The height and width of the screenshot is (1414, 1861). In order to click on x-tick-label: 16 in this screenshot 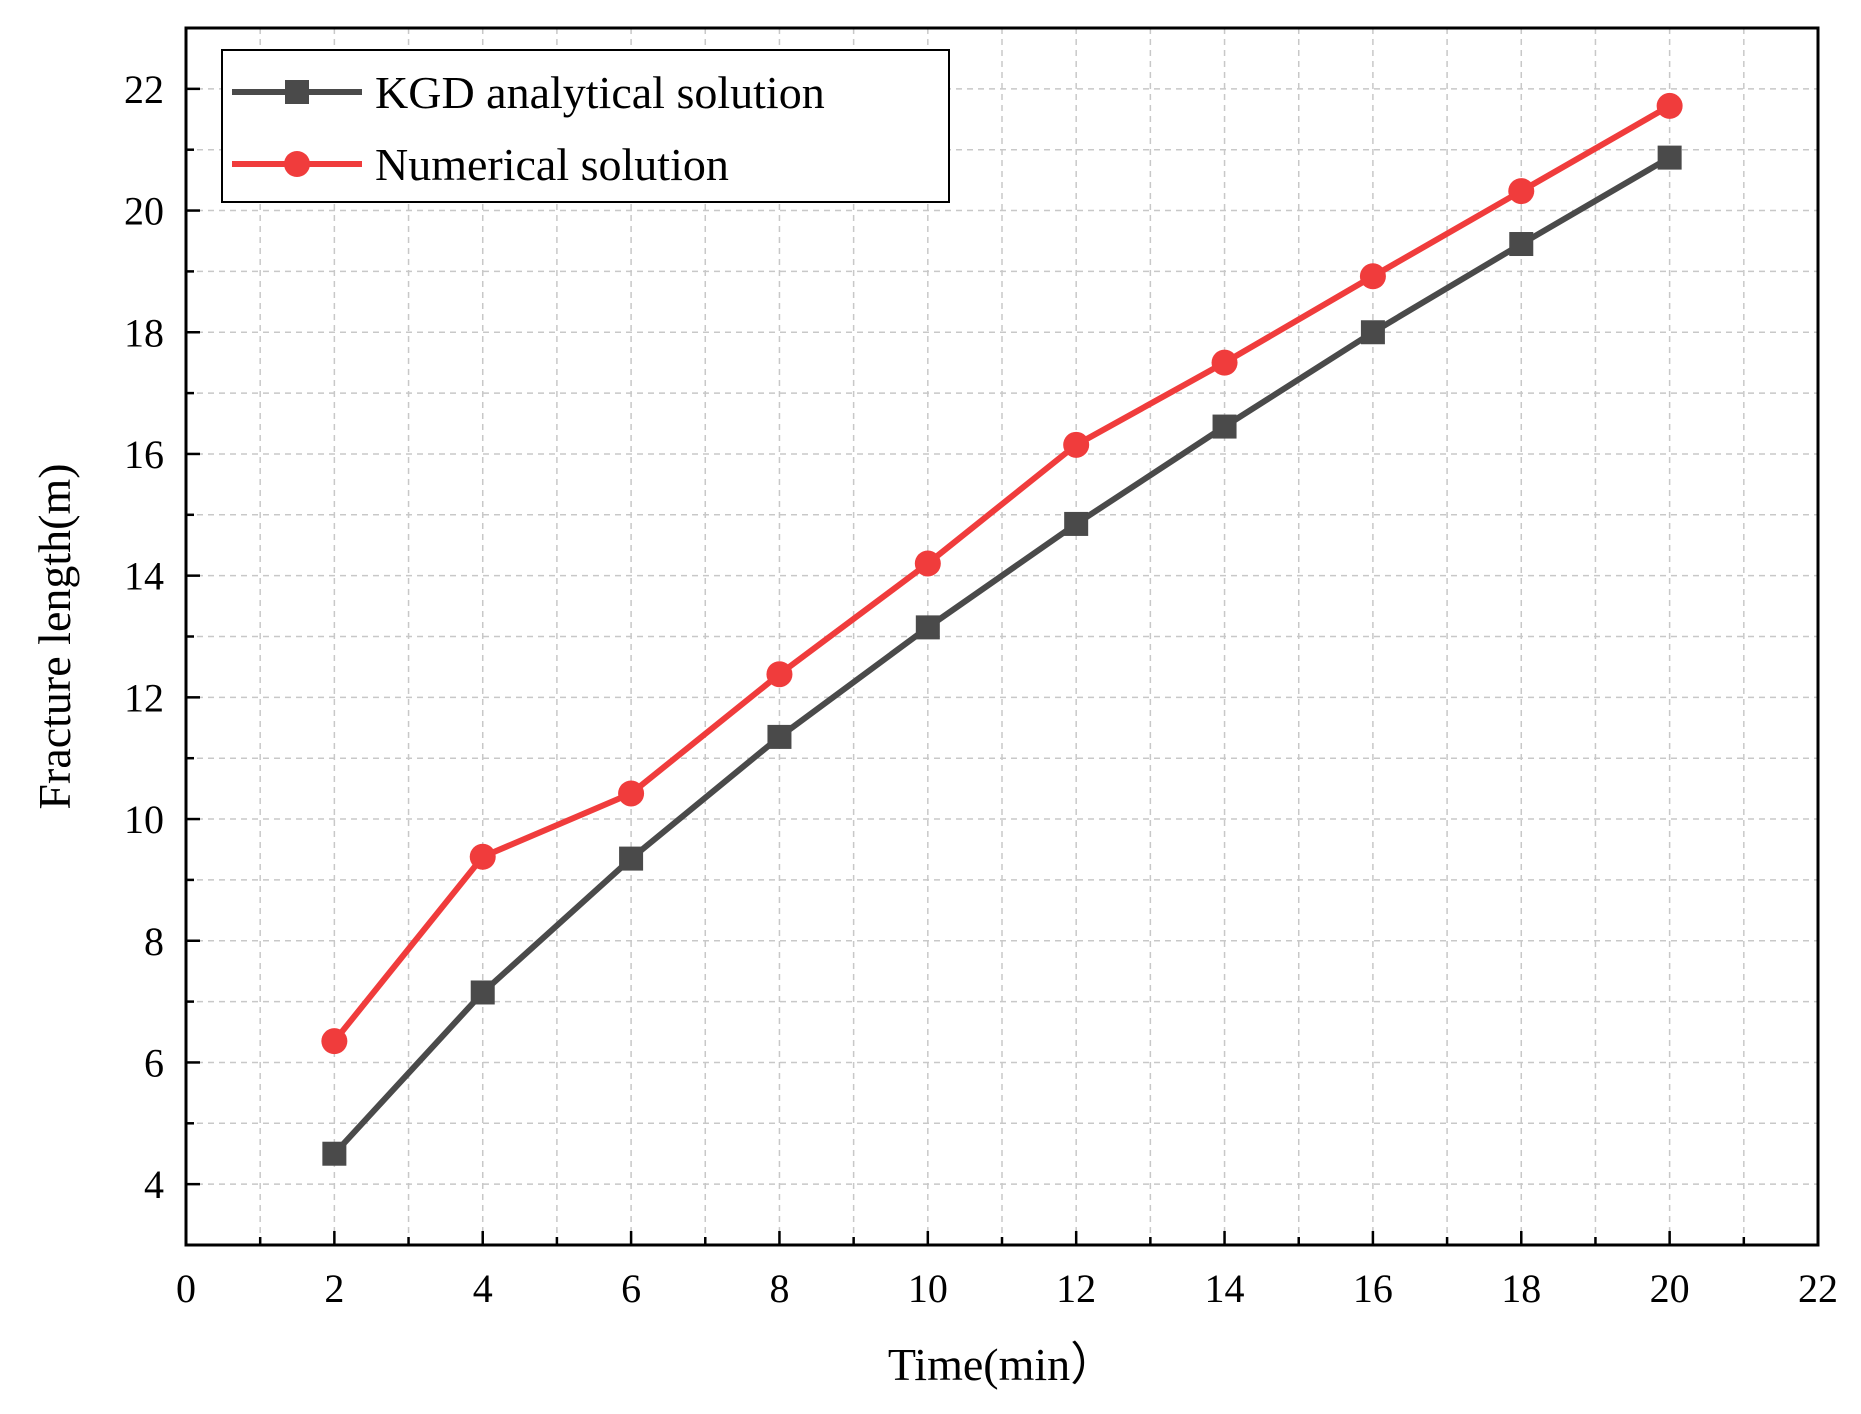, I will do `click(1373, 1288)`.